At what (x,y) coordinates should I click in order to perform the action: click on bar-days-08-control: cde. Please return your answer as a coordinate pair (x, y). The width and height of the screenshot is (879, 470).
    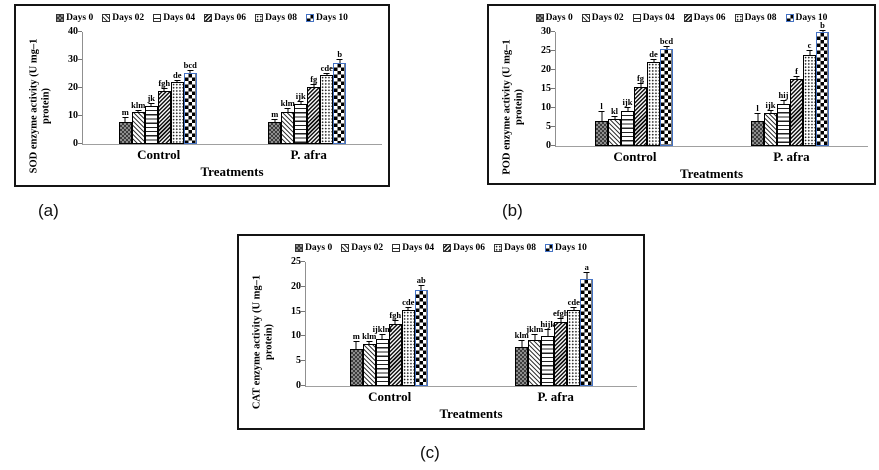
    Looking at the image, I should click on (408, 342).